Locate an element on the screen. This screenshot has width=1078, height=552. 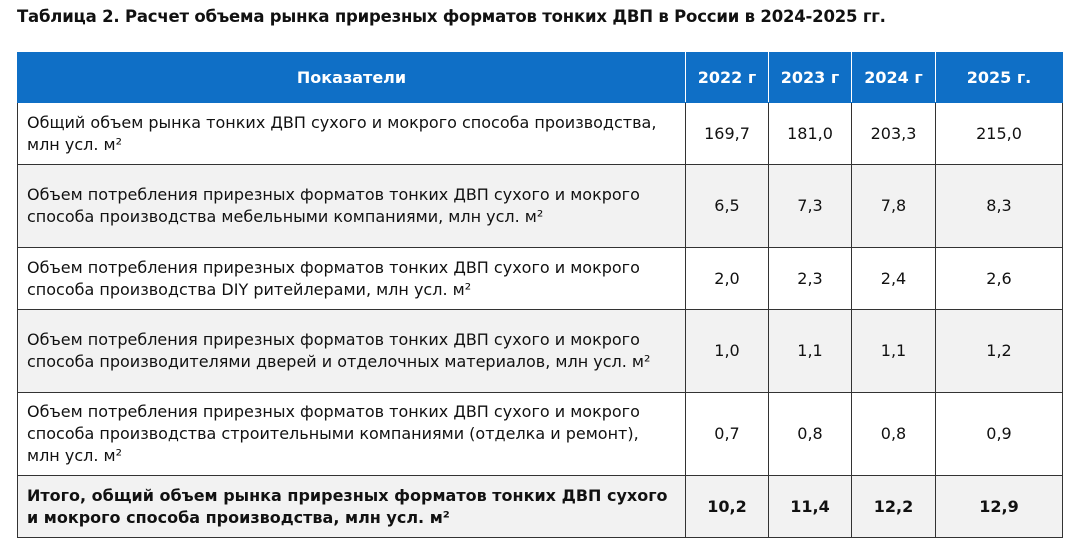
value-cell: 1,2 is located at coordinates (999, 351).